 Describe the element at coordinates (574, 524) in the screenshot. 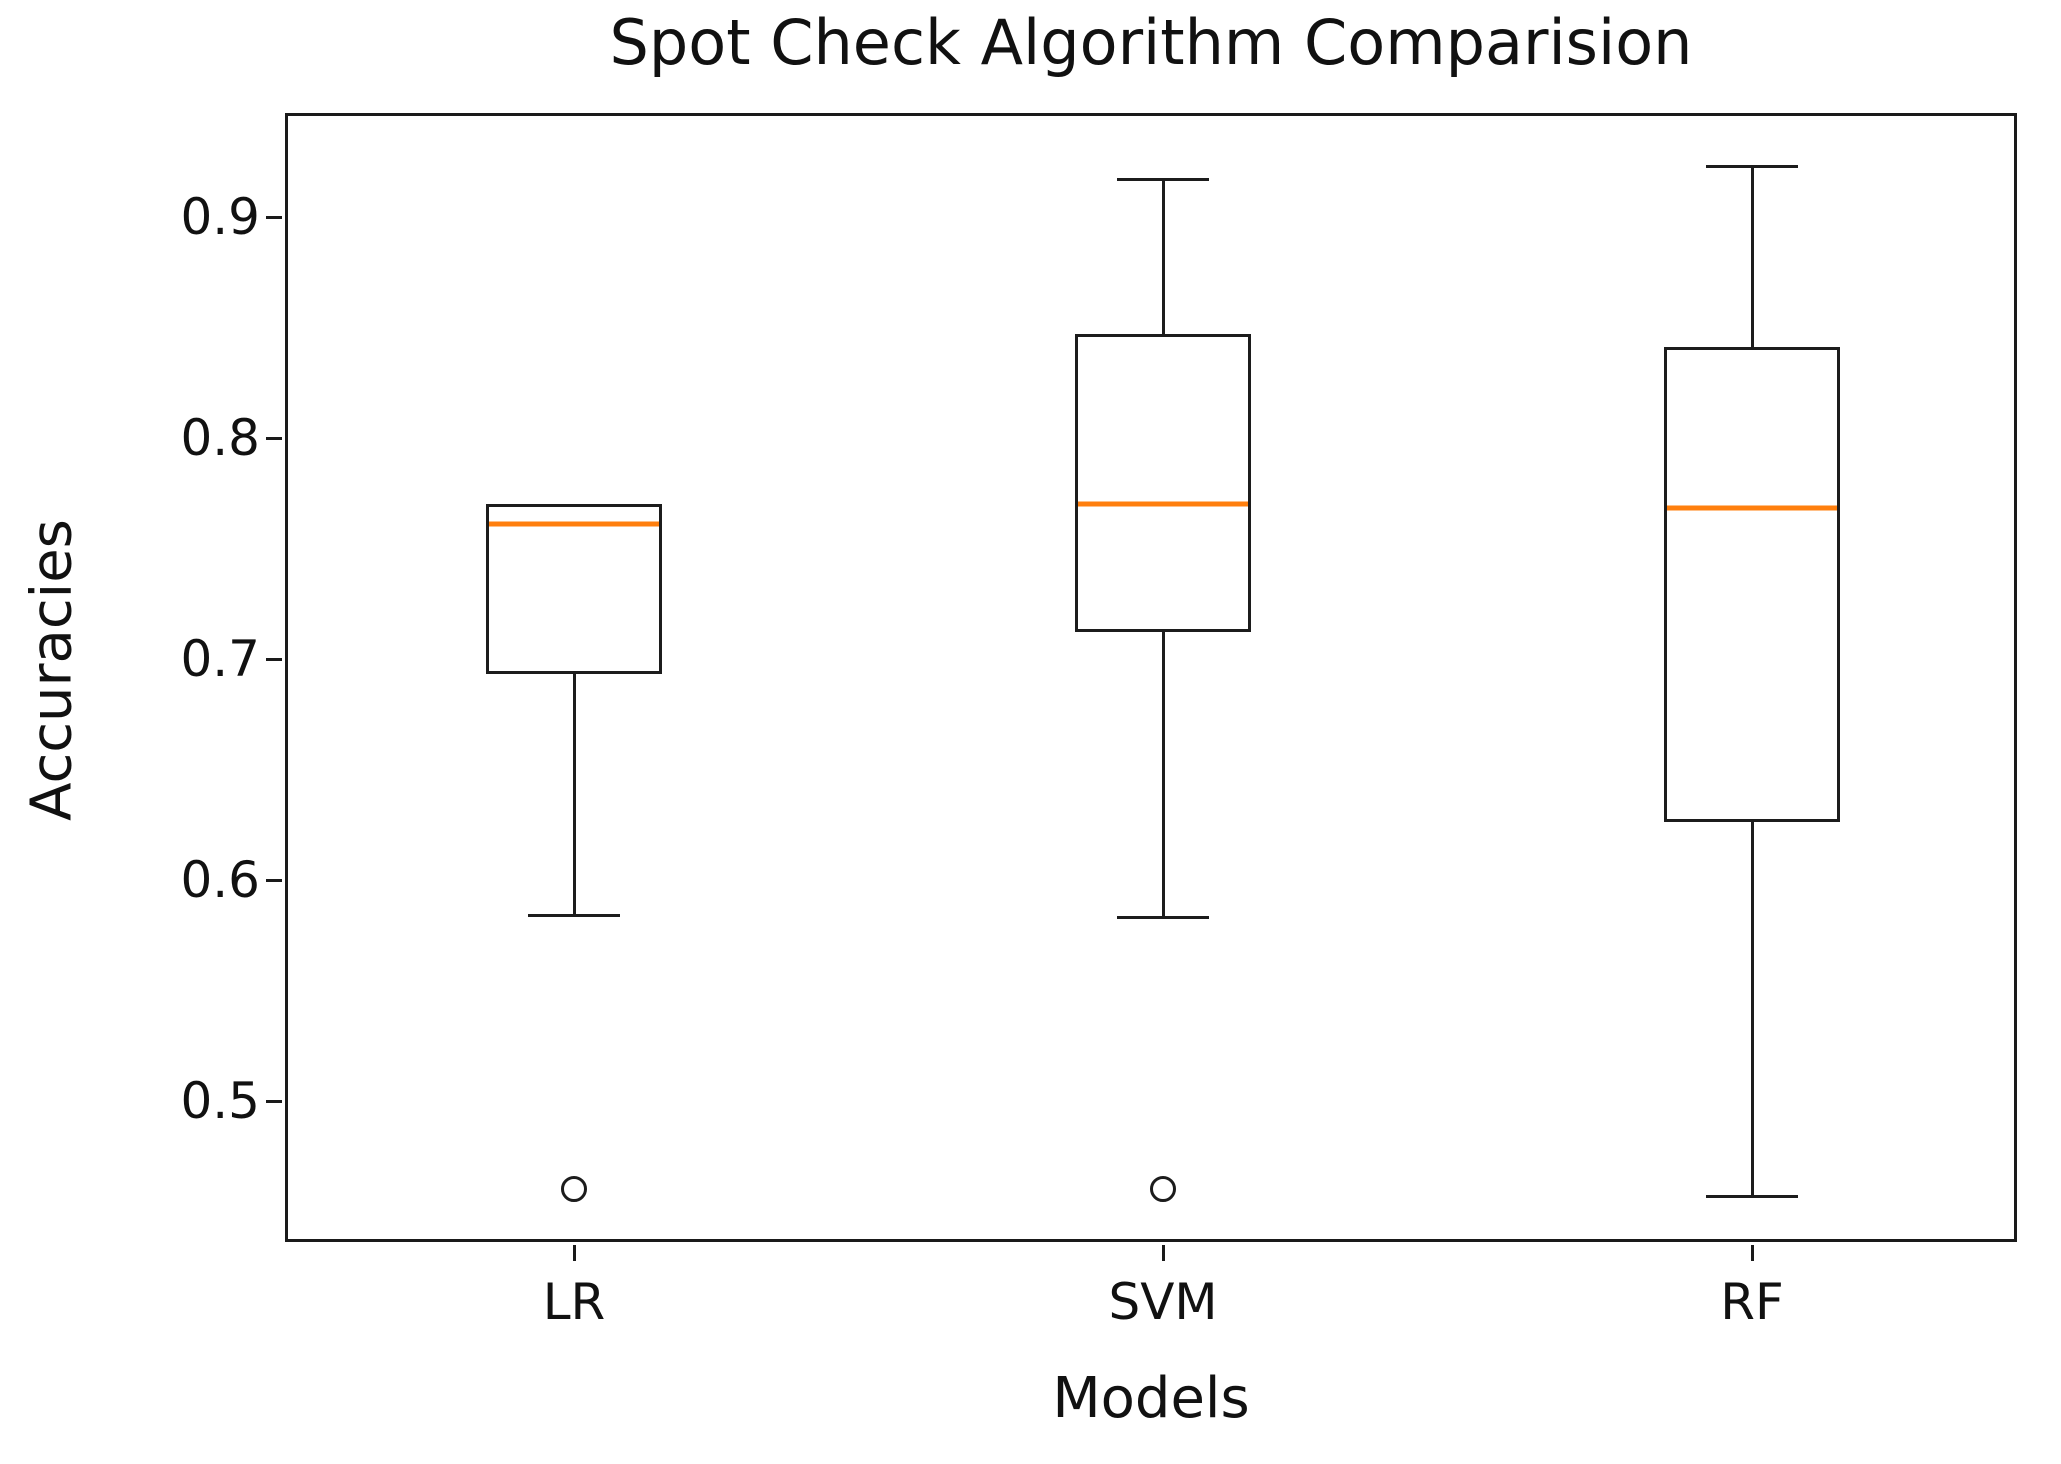

I see `median-line-LR` at that location.